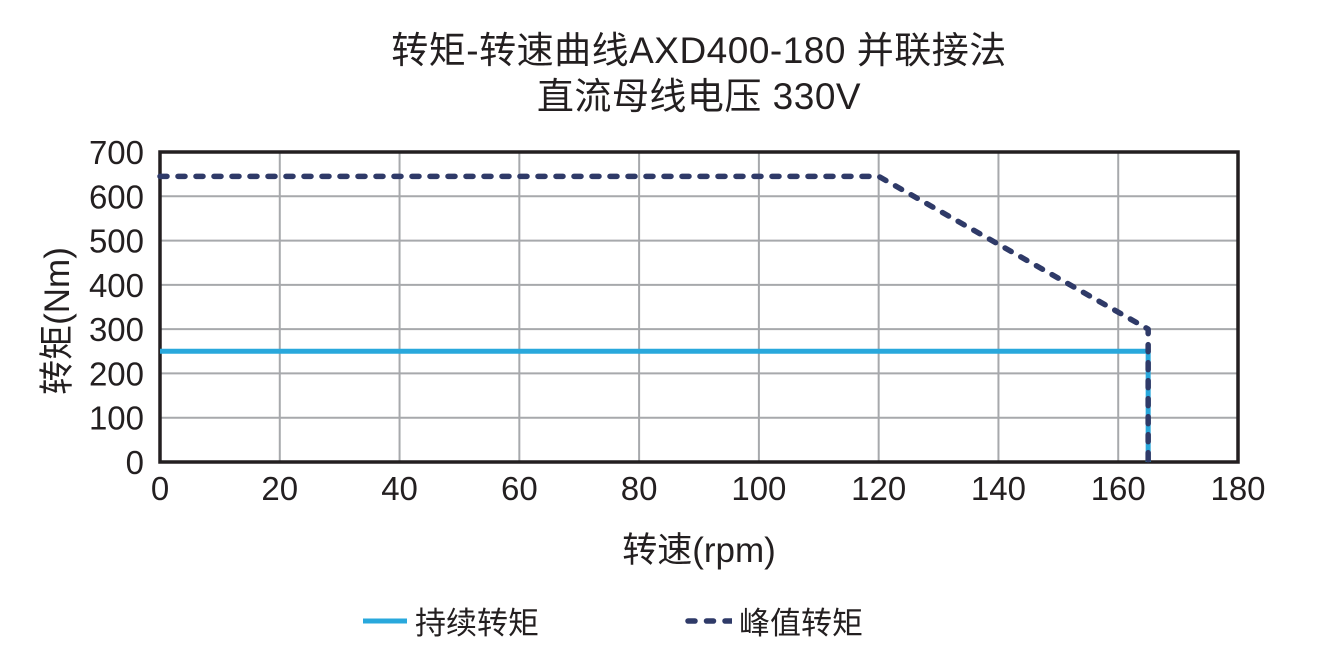 The height and width of the screenshot is (659, 1322). What do you see at coordinates (655, 405) in the screenshot?
I see `series-solid-line` at bounding box center [655, 405].